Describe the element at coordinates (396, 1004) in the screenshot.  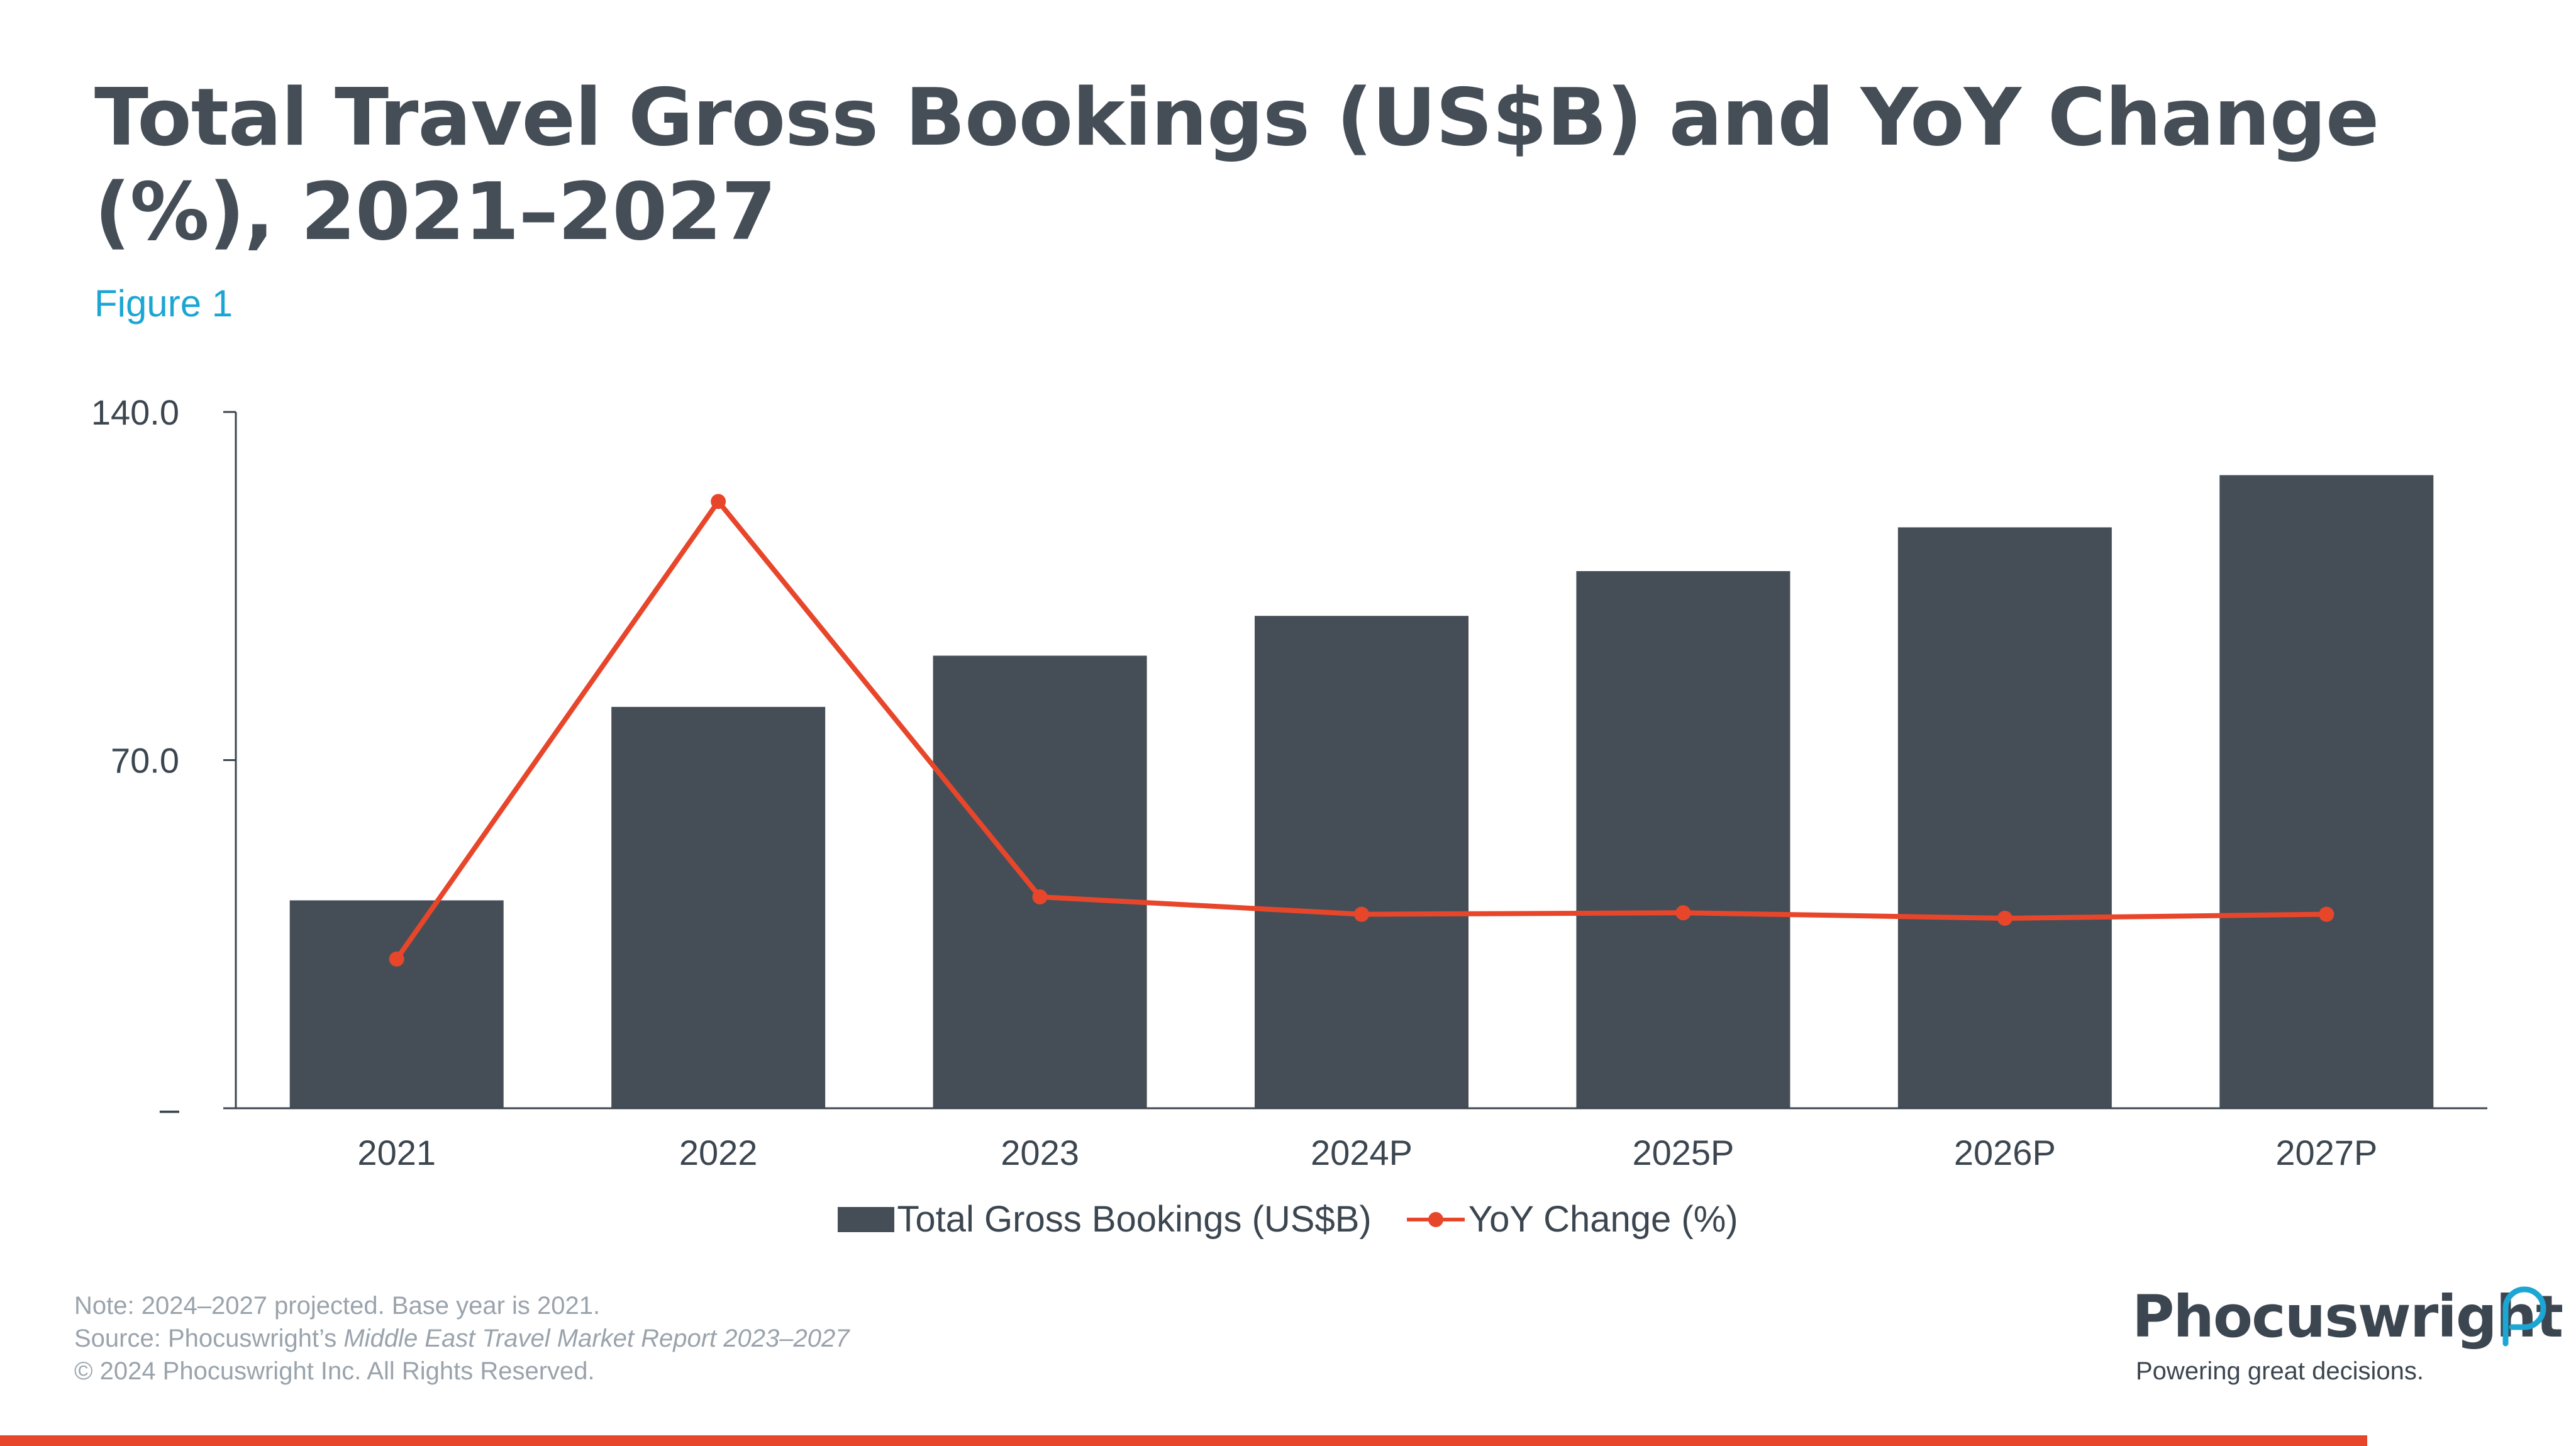
I see `bar-2021` at that location.